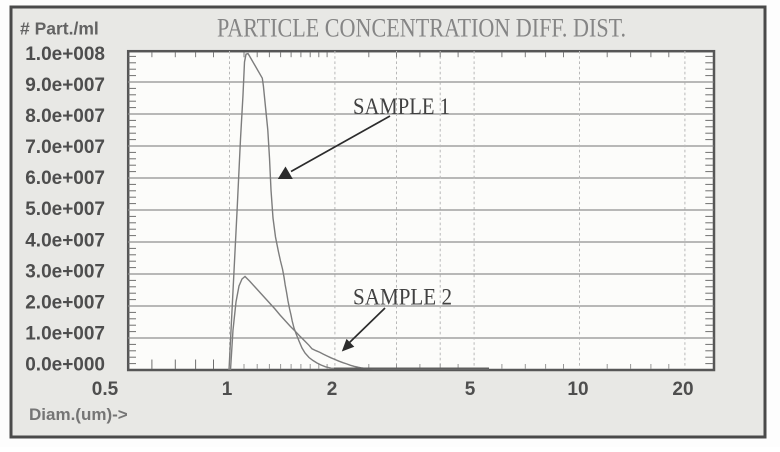 Image resolution: width=780 pixels, height=452 pixels. Describe the element at coordinates (65, 240) in the screenshot. I see `svg-text: 4.0e+007` at that location.